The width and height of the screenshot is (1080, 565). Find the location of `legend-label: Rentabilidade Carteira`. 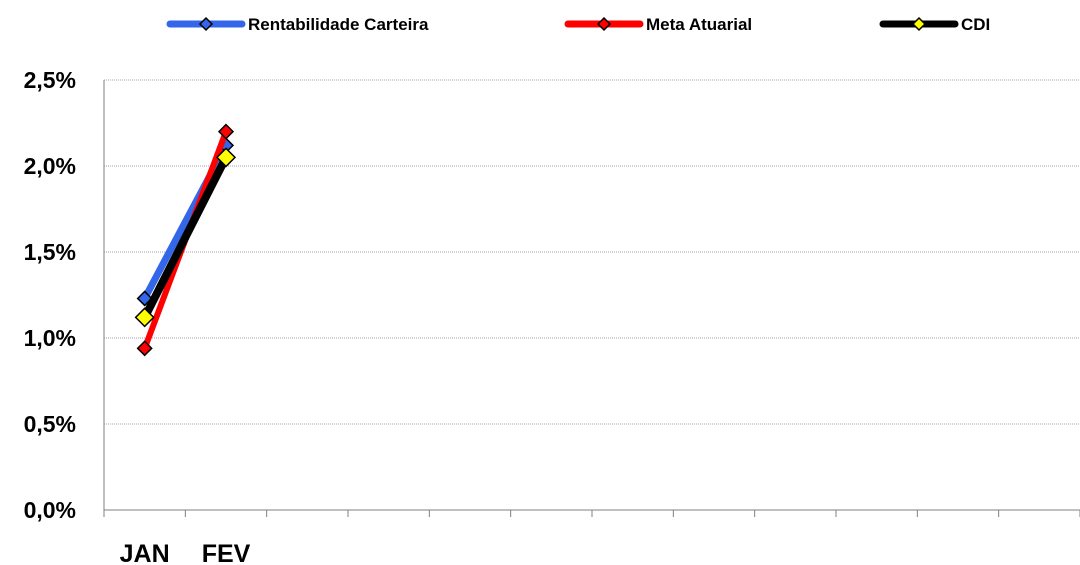

legend-label: Rentabilidade Carteira is located at coordinates (338, 24).